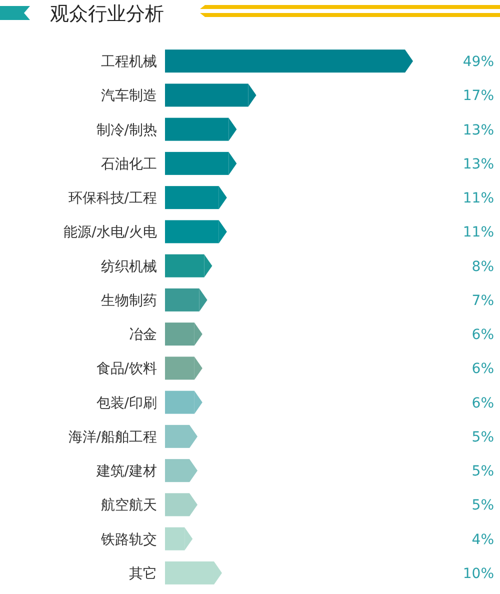 This screenshot has width=500, height=594. I want to click on y-tick-label: 能源/水电/火电, so click(110, 232).